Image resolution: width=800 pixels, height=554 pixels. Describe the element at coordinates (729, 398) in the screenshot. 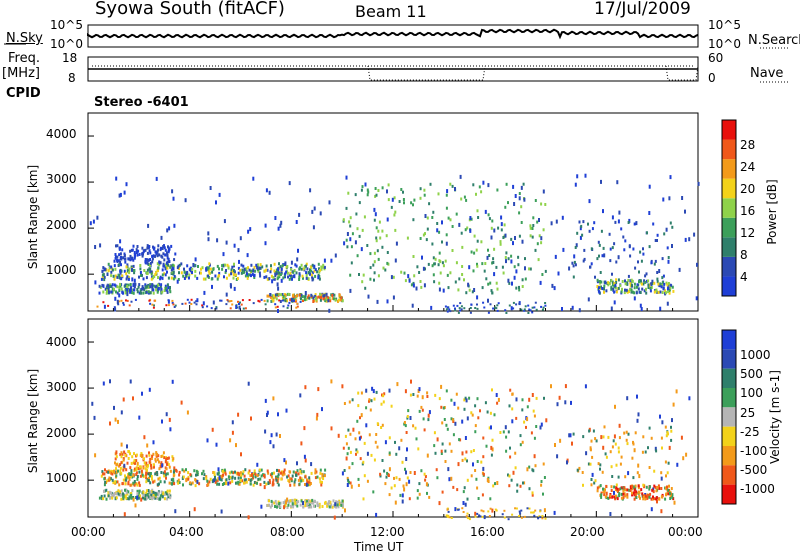

I see `velocity-colorbar-segment` at that location.